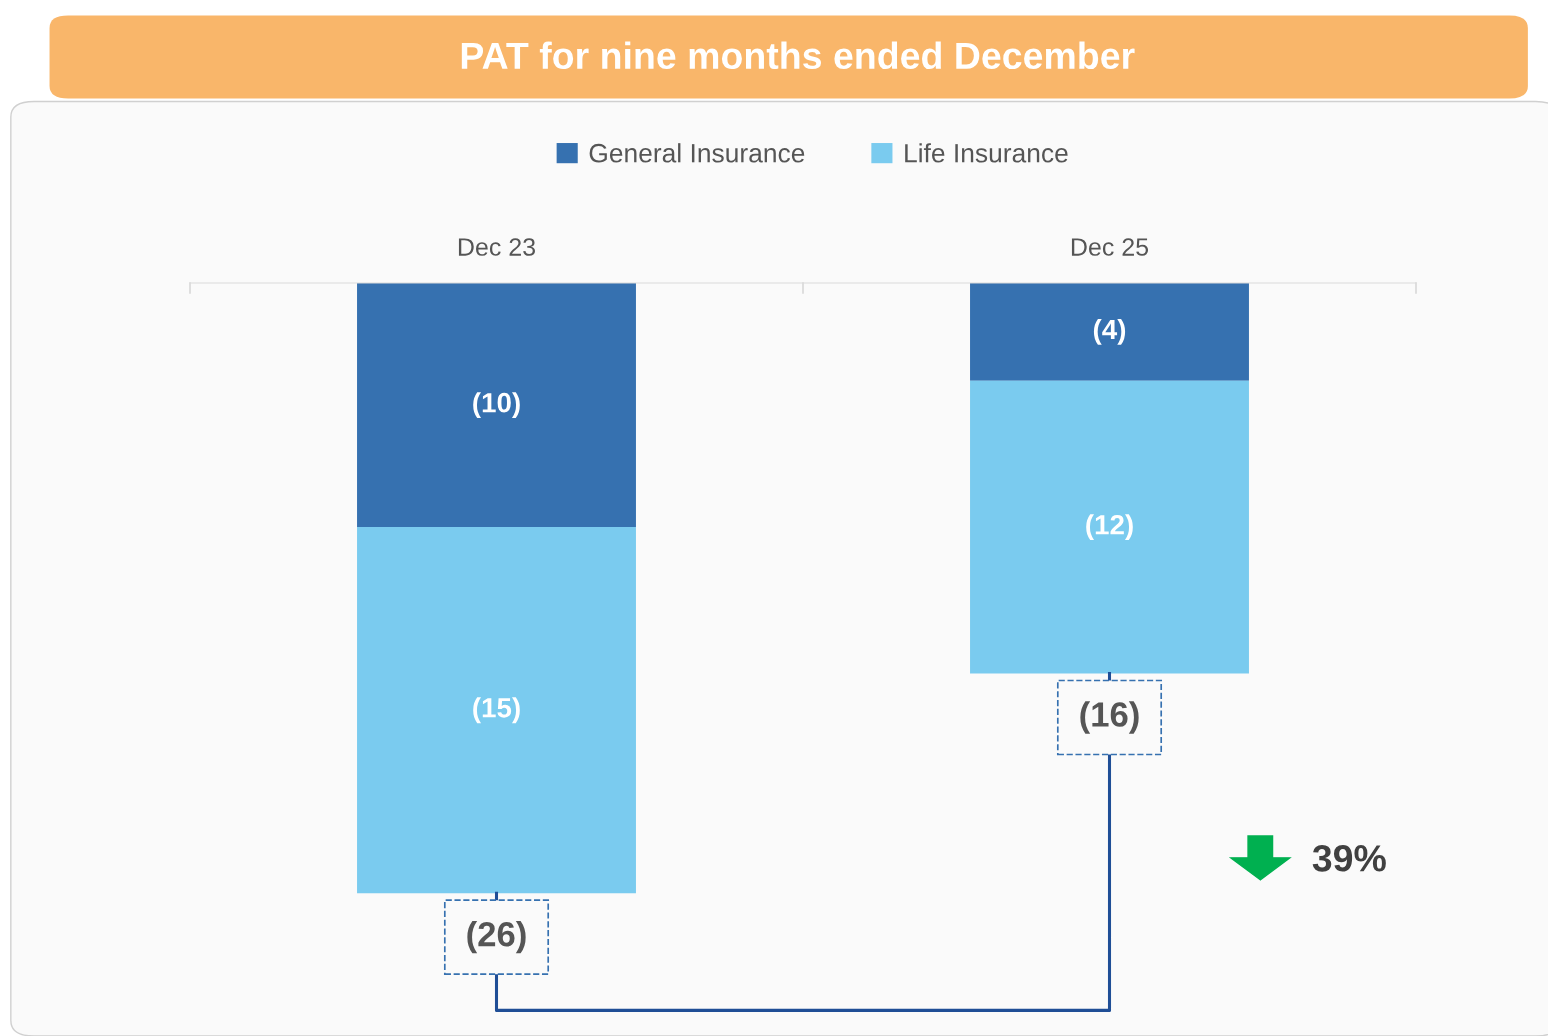 This screenshot has height=1036, width=1548. I want to click on annotation: 39%, so click(1349, 858).